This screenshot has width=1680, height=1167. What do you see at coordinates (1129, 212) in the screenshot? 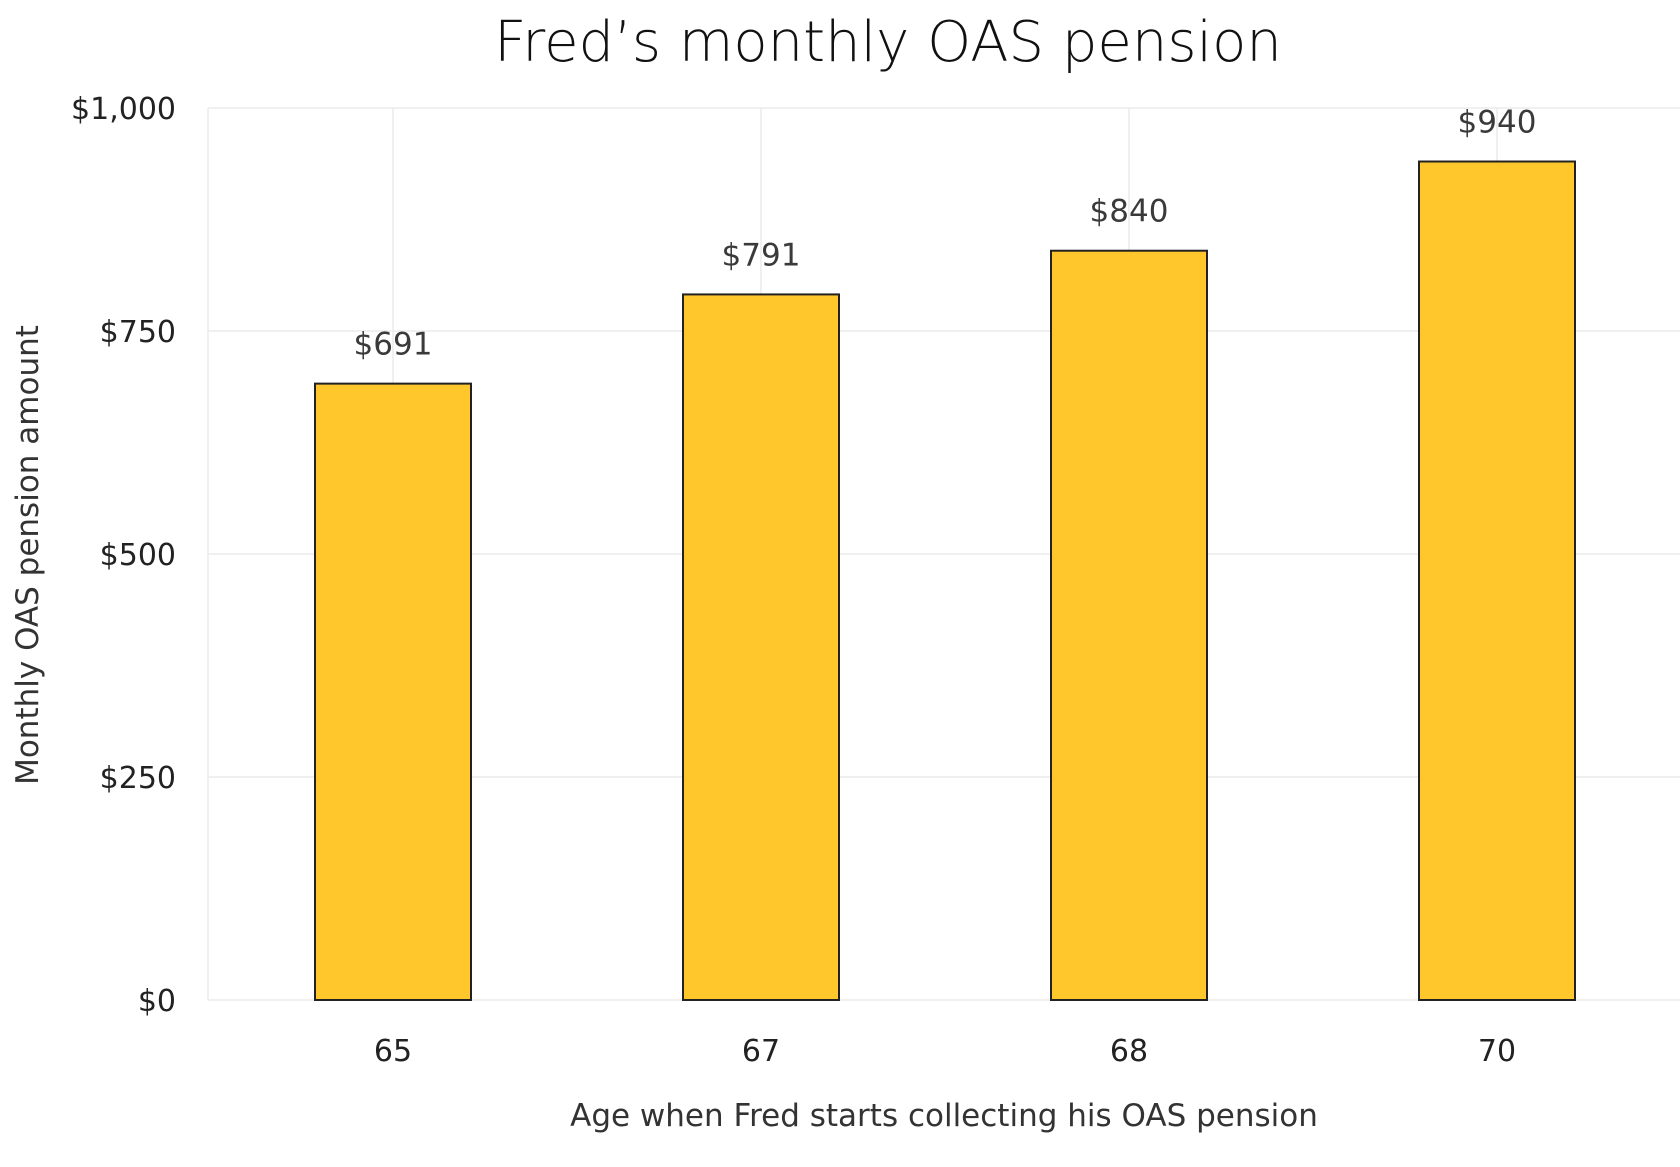
I see `data-label-68: $840` at bounding box center [1129, 212].